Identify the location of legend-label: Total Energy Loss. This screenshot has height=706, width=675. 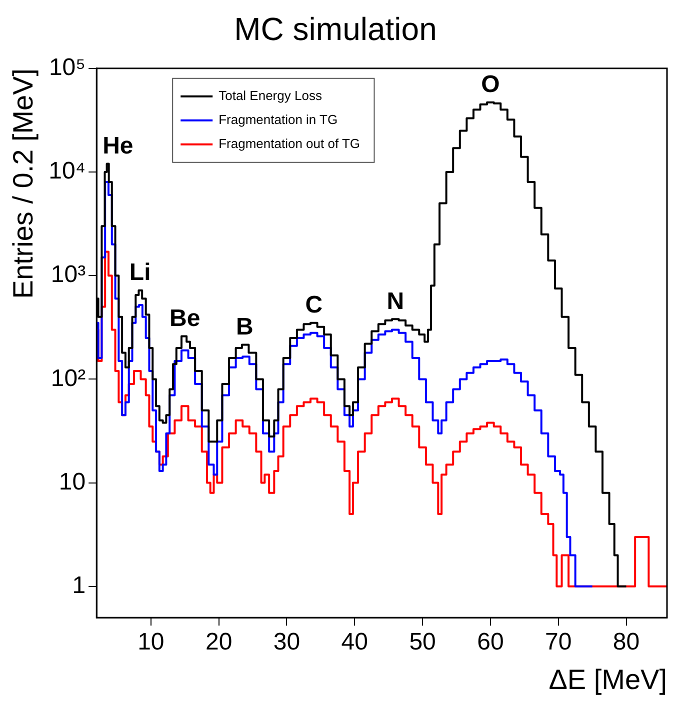
(270, 95).